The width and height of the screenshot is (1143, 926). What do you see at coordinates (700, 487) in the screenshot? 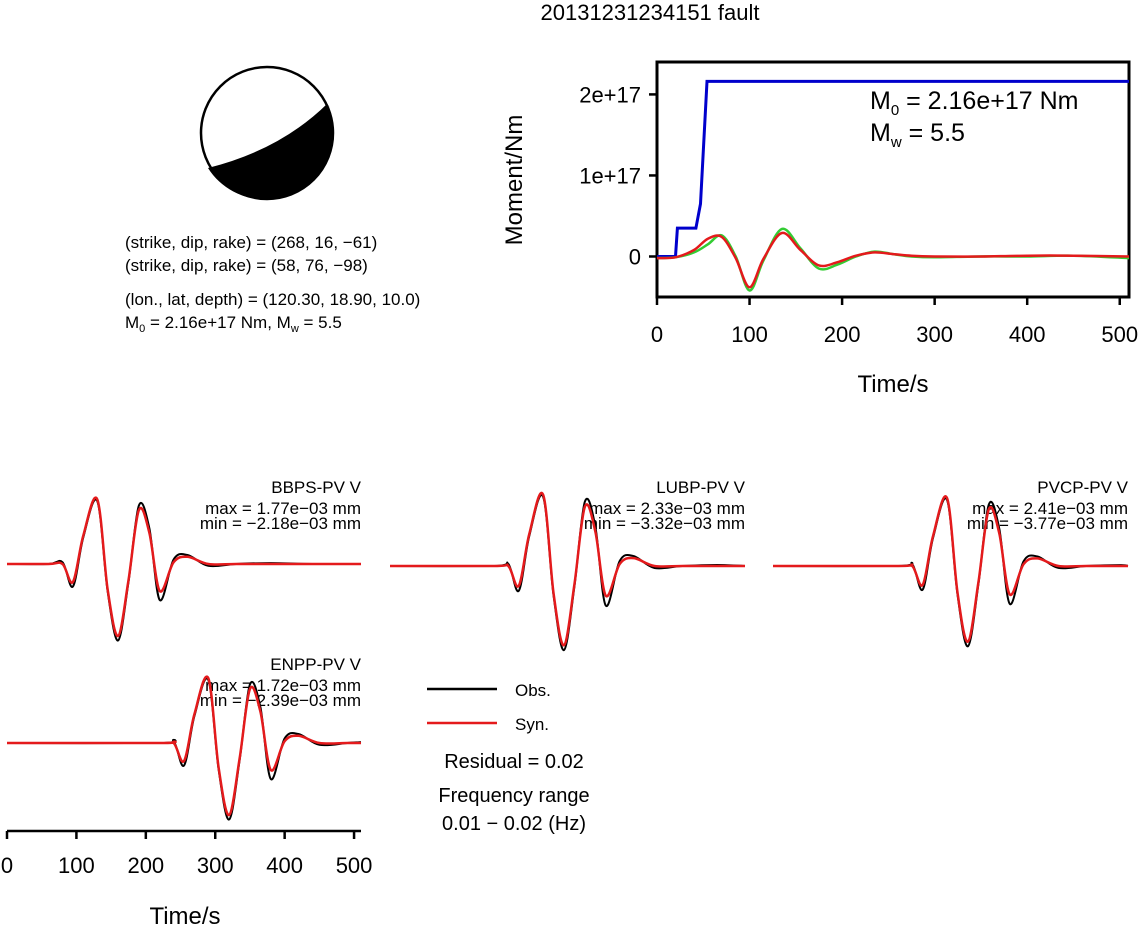
I see `station-name: LUBP-PV V` at bounding box center [700, 487].